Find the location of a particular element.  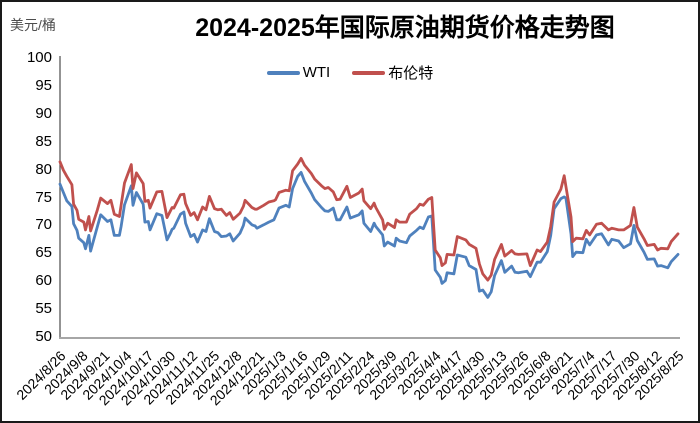

y-tick-label: 50 is located at coordinates (43, 336).